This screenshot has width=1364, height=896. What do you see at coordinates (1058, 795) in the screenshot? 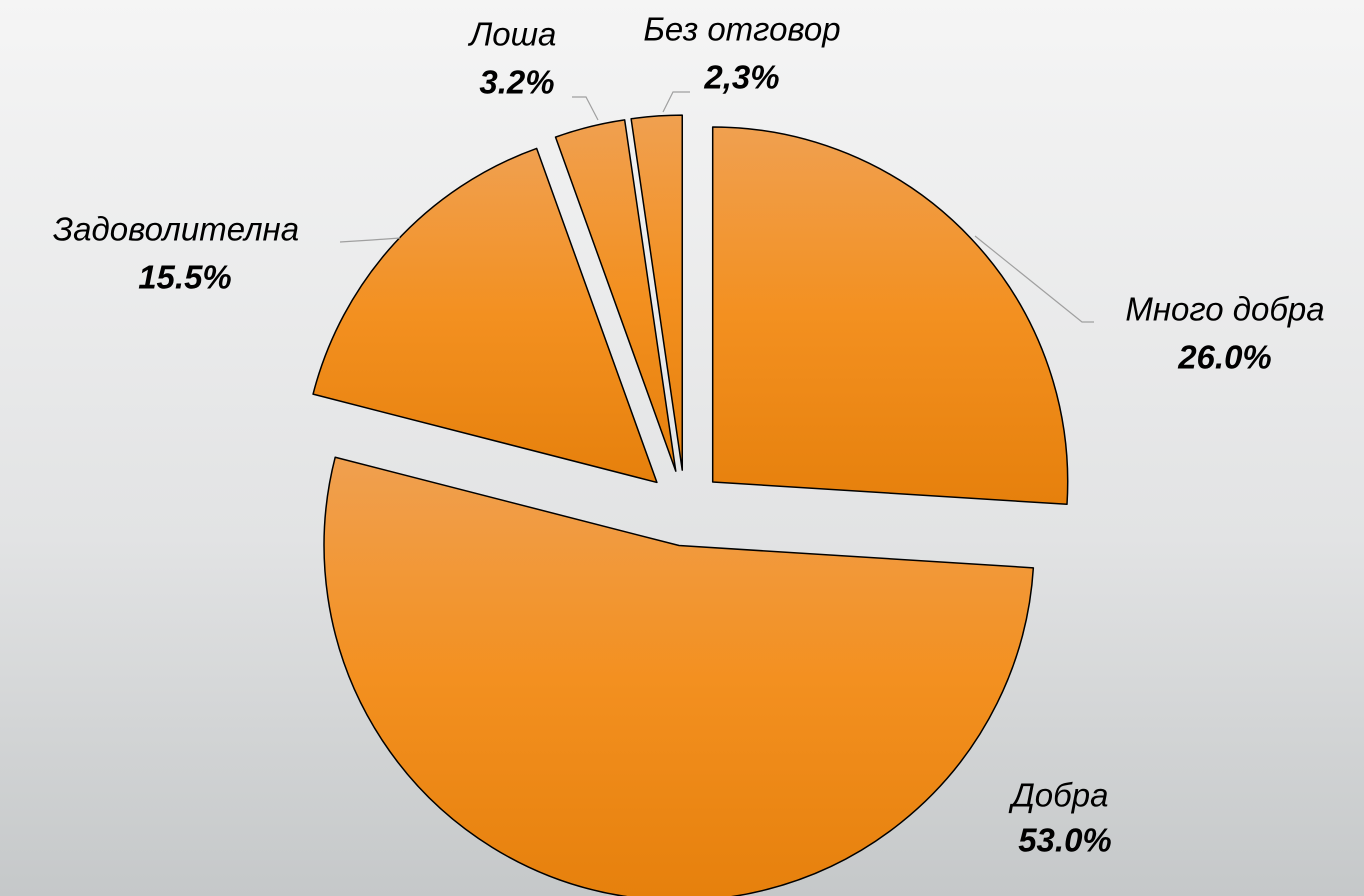
I see `category-label: Добра` at bounding box center [1058, 795].